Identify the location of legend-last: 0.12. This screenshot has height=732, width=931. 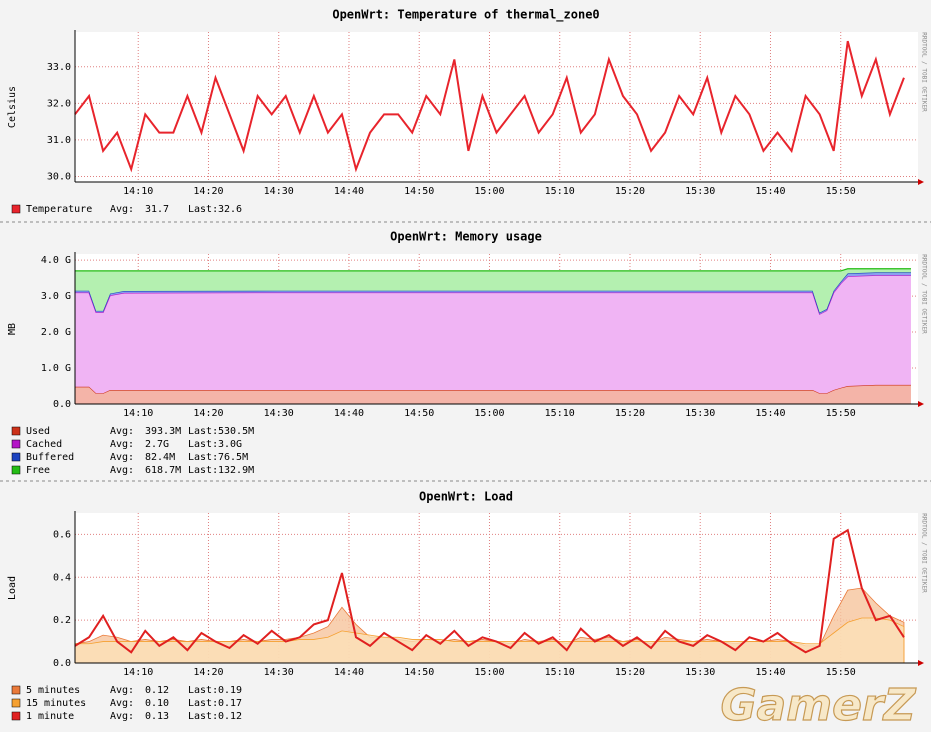
(230, 716).